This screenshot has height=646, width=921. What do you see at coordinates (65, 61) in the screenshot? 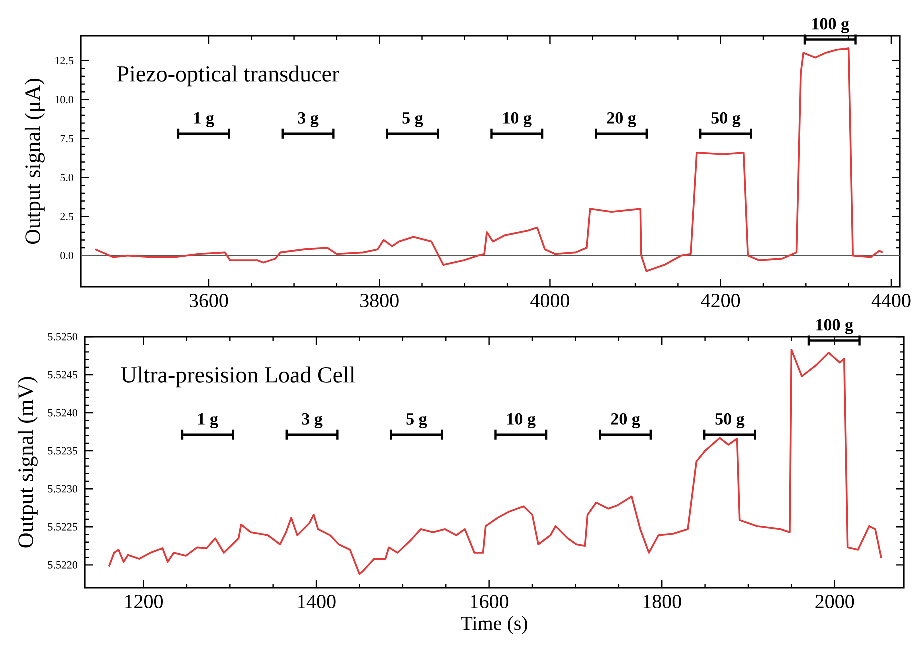
I see `y-tick-label: 12.5` at bounding box center [65, 61].